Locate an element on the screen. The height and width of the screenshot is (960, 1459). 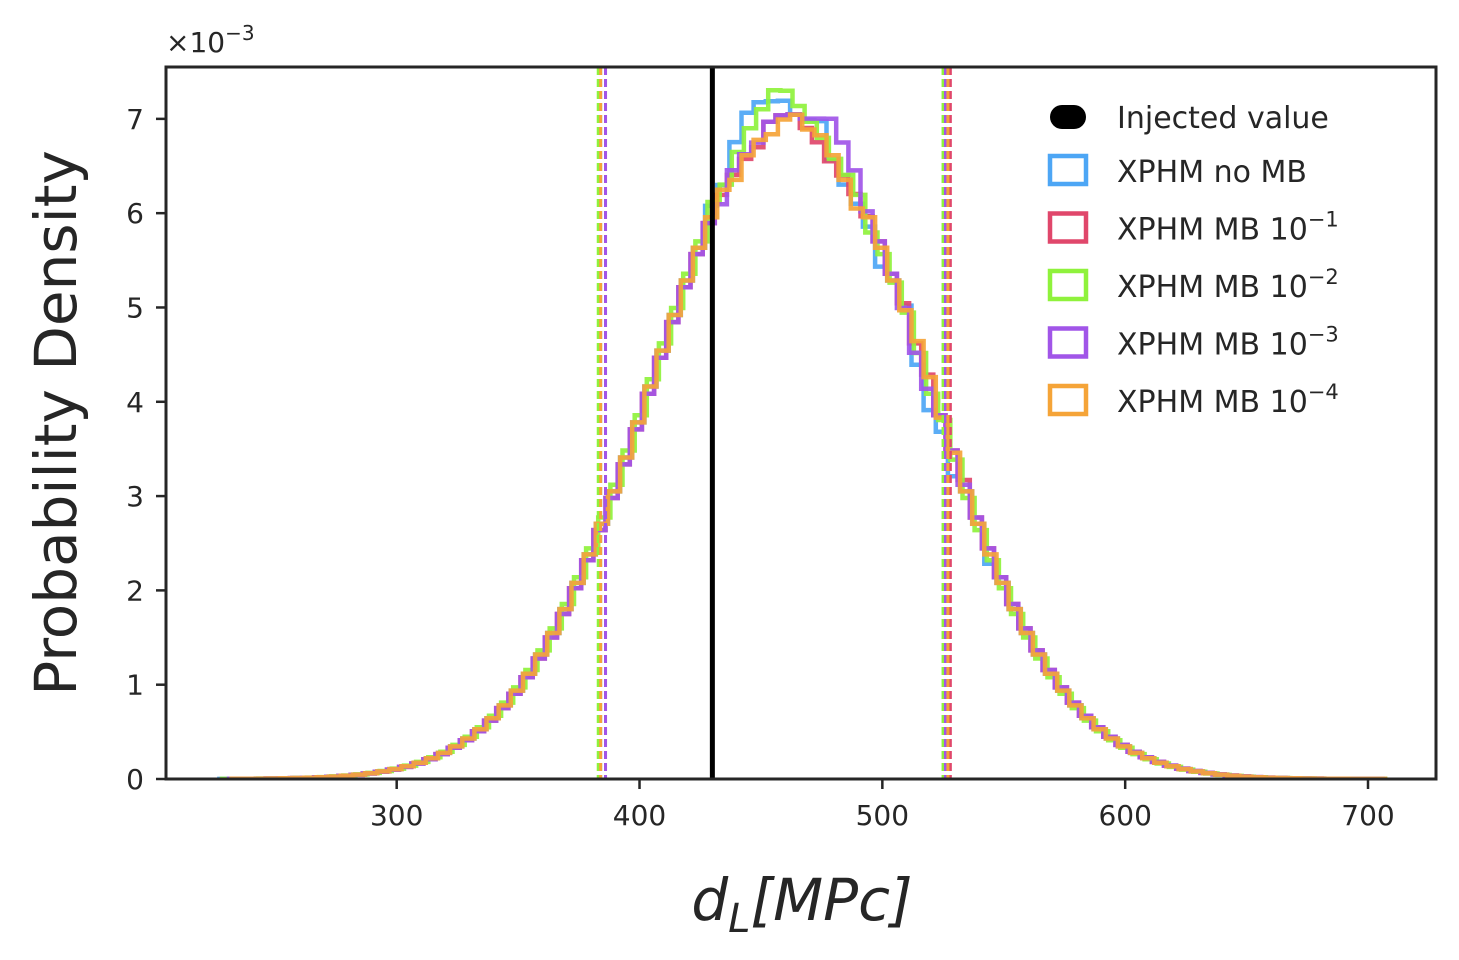
y-axis-label: Probability Density is located at coordinates (56, 423).